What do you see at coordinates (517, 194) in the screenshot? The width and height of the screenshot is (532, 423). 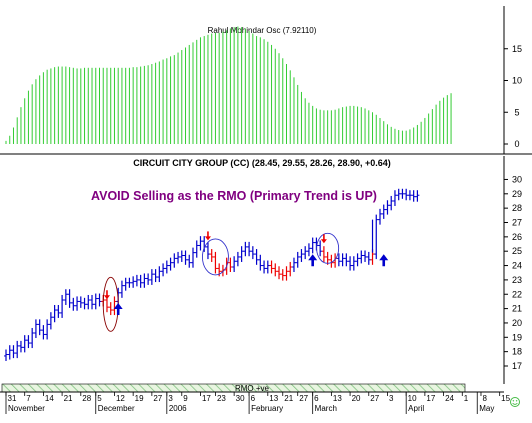 I see `price-tick-label: 29` at bounding box center [517, 194].